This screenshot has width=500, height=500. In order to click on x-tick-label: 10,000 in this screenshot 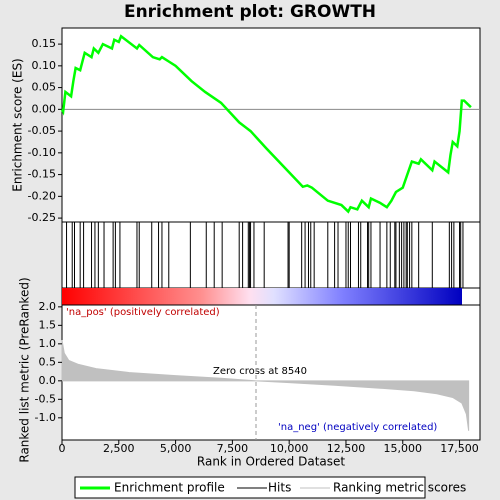, I will do `click(289, 448)`.